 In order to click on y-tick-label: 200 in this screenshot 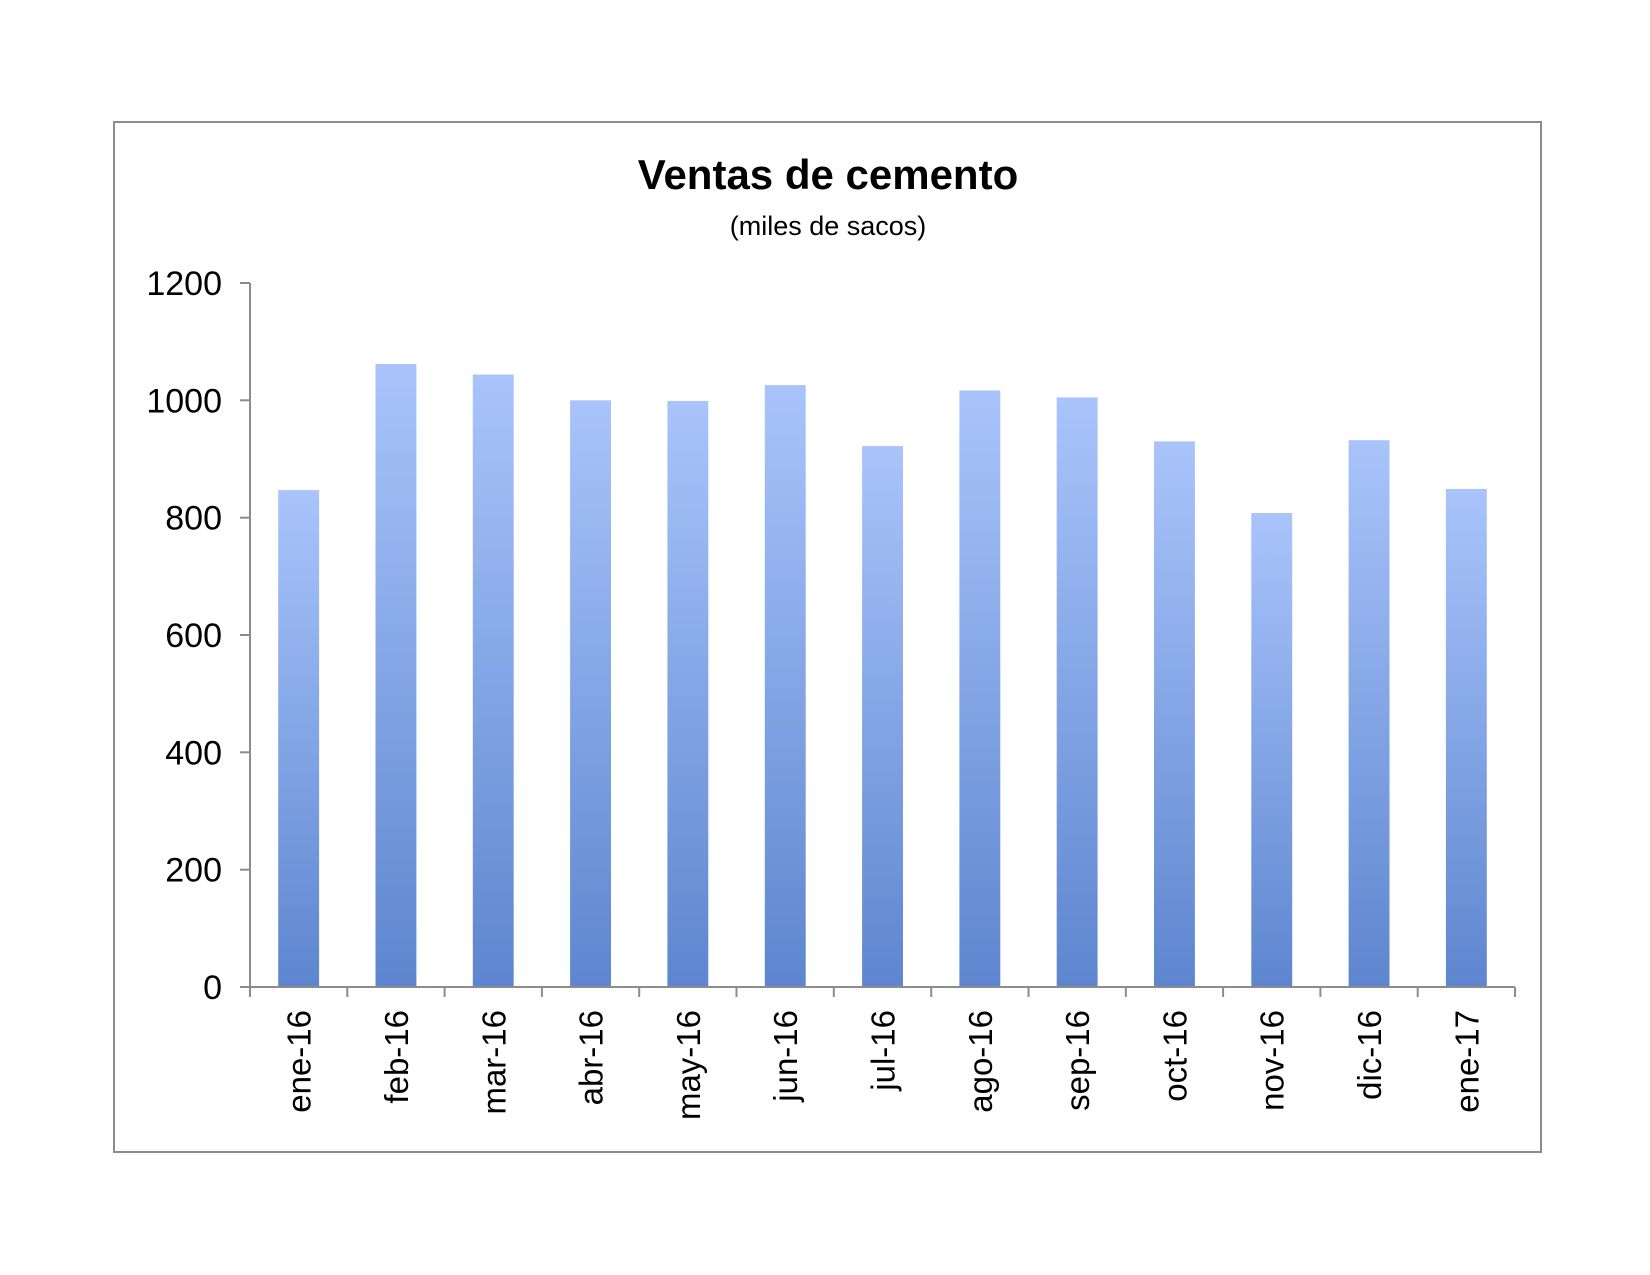, I will do `click(193, 871)`.